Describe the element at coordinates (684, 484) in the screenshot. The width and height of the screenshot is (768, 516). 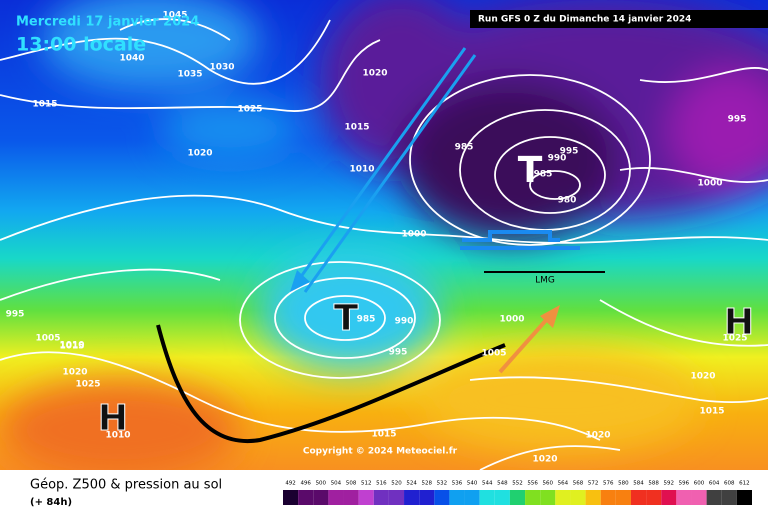
I see `colorbar-label: 596` at that location.